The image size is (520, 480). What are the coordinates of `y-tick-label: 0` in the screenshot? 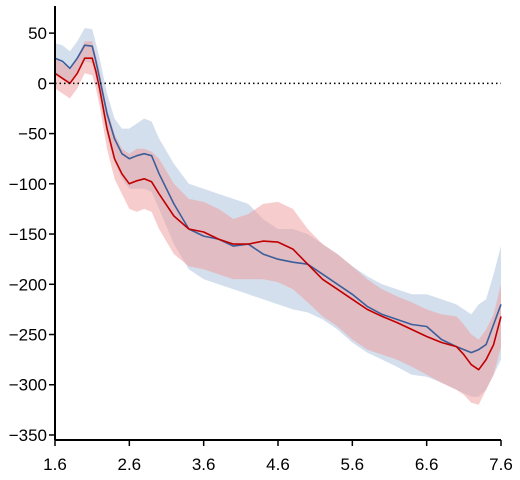 It's located at (42, 83).